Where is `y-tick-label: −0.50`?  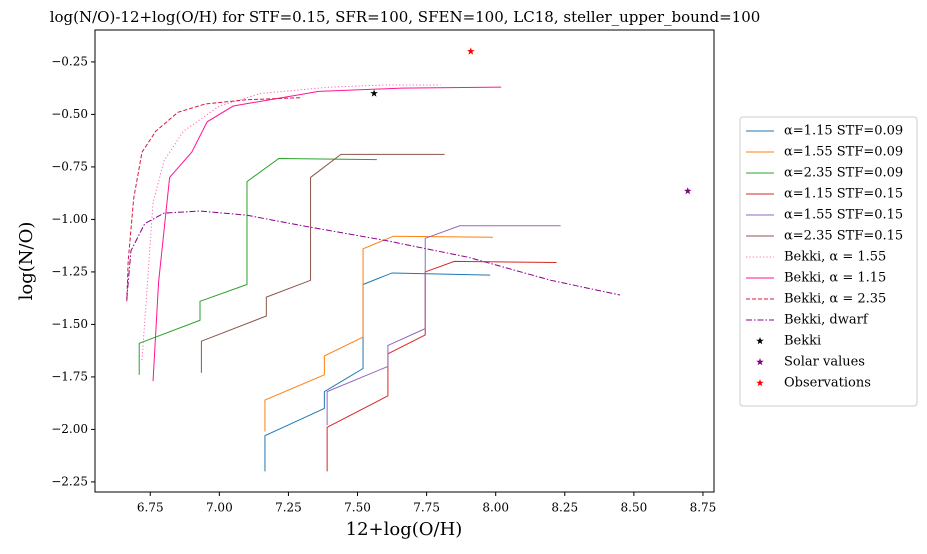
y-tick-label: −0.50 is located at coordinates (69, 114).